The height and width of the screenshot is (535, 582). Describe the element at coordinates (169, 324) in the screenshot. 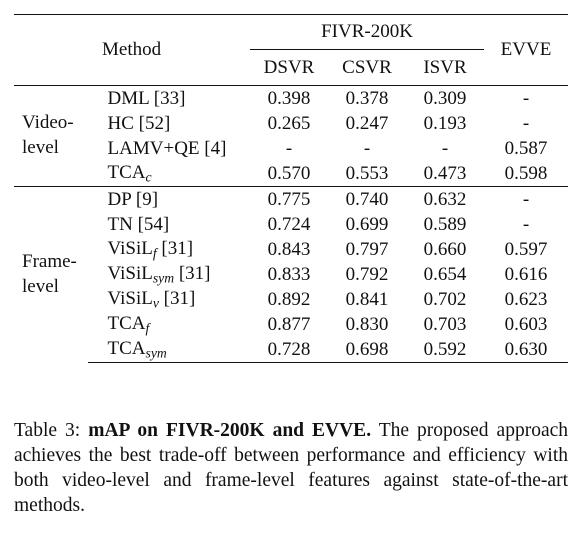

I see `method-cell: TCAf` at that location.